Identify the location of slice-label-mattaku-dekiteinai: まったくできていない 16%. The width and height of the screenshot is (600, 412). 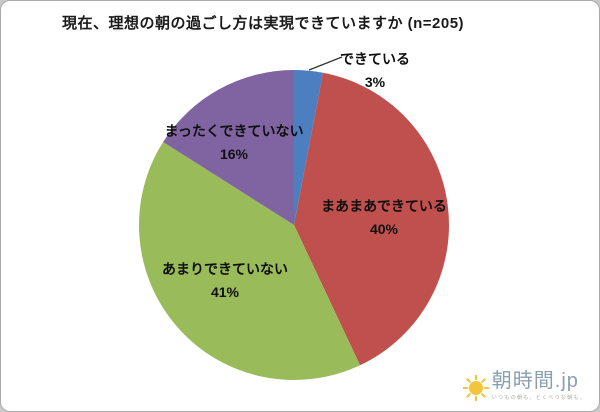
(233, 143).